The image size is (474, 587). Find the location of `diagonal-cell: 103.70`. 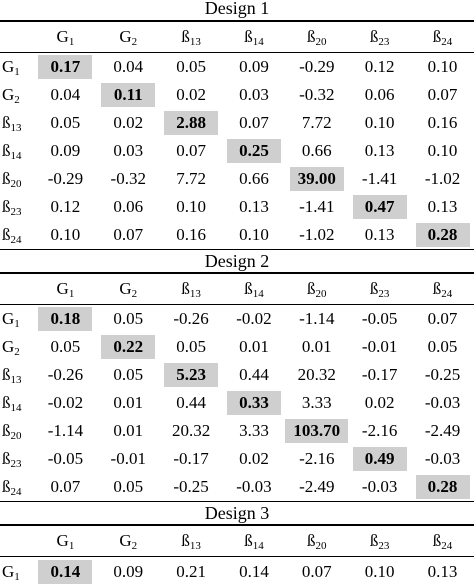

diagonal-cell: 103.70 is located at coordinates (316, 431).